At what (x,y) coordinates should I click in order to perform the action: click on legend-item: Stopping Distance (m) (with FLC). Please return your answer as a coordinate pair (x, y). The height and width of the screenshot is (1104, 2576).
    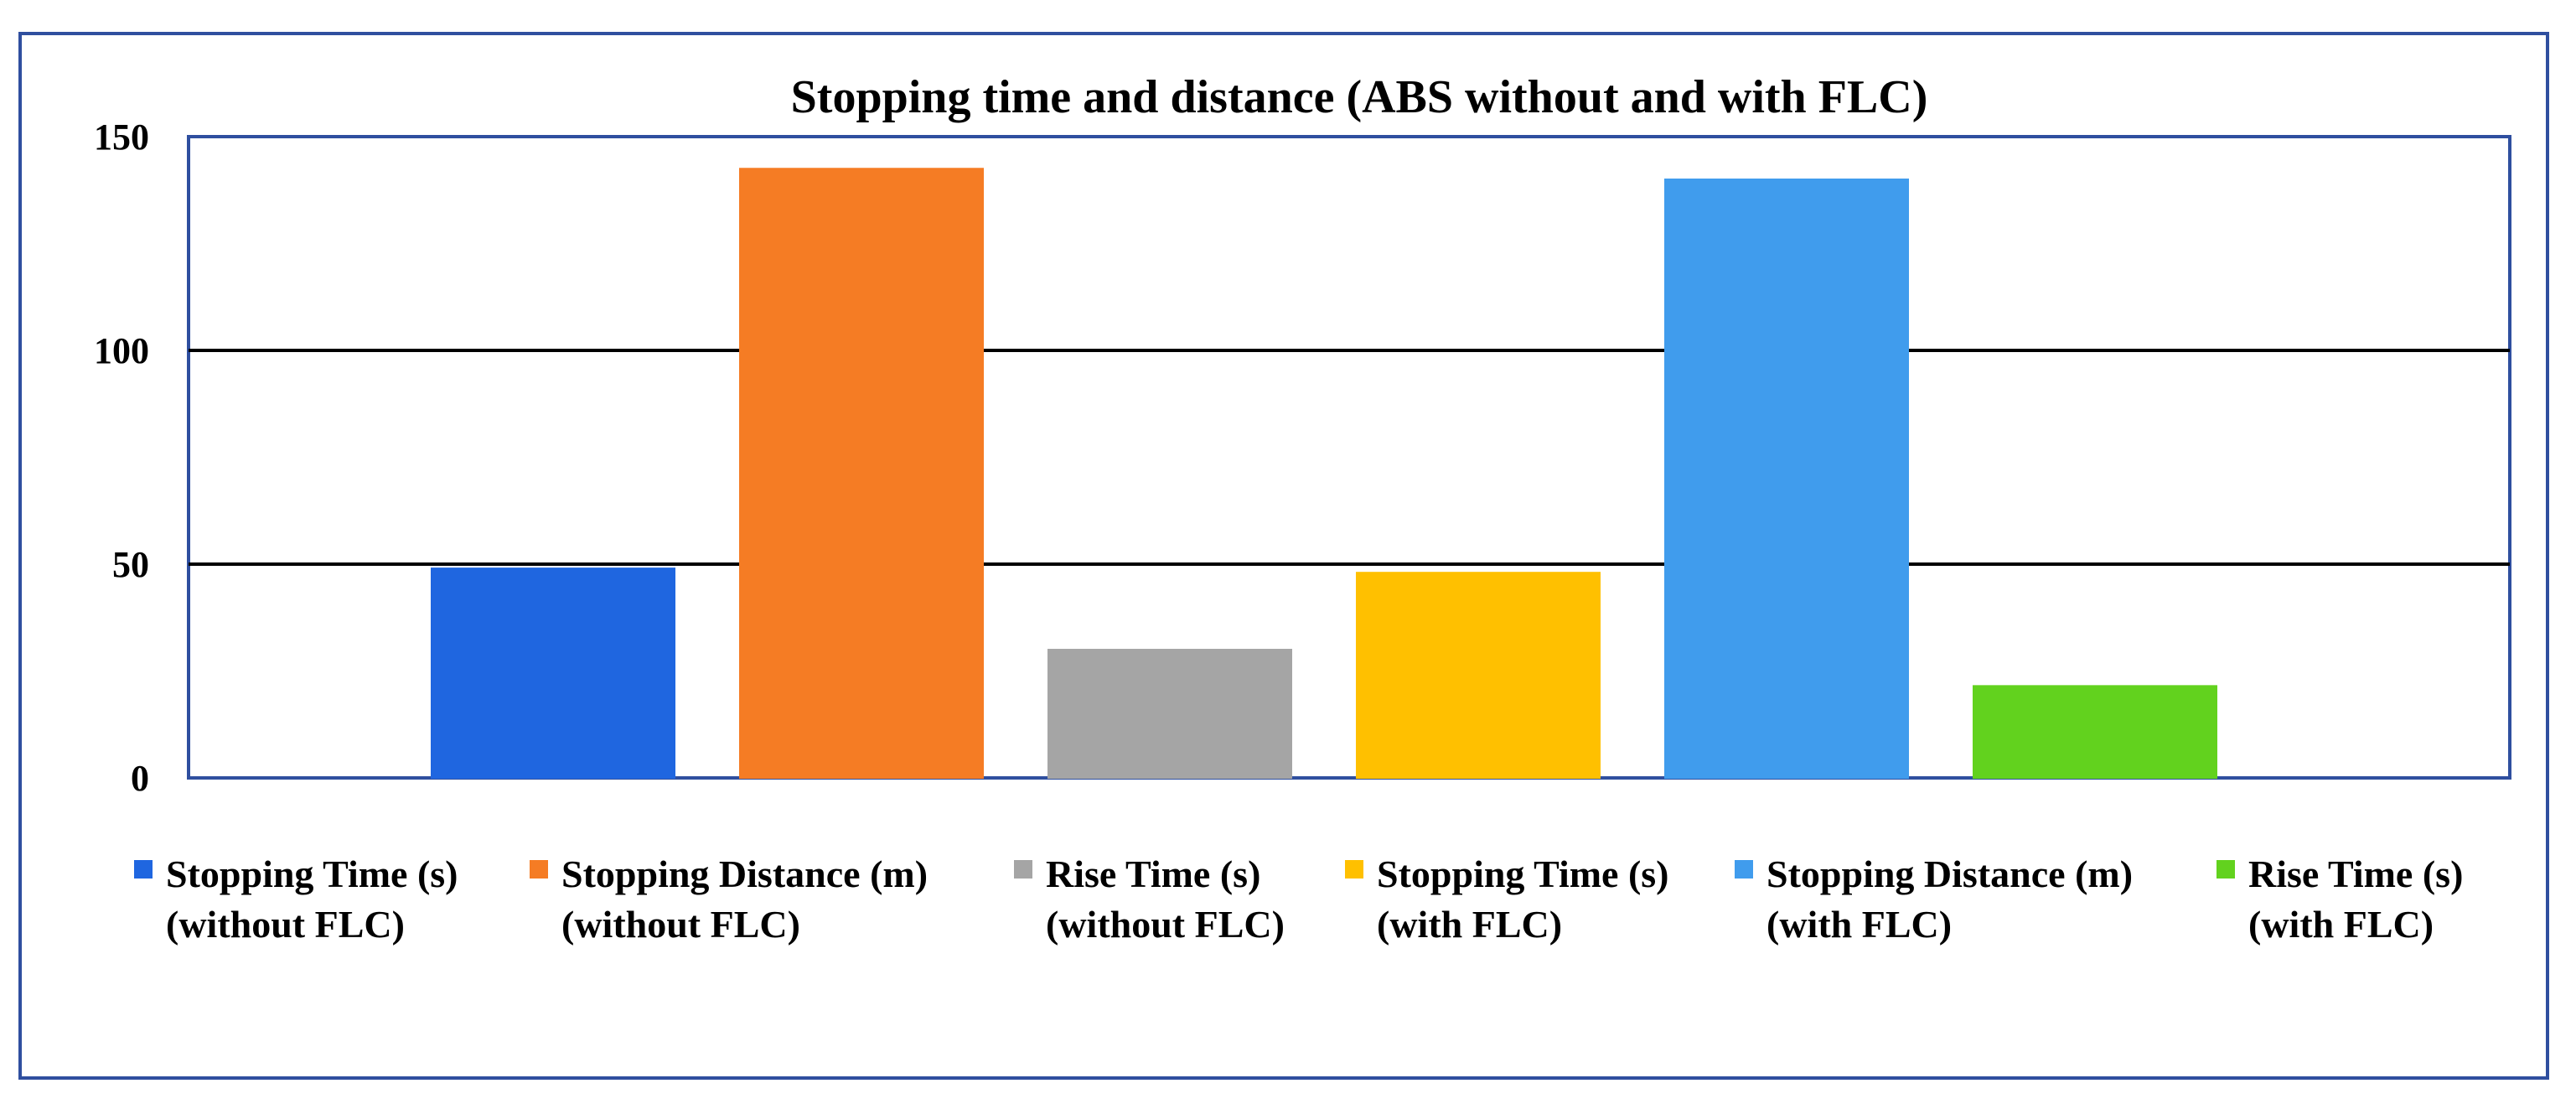
    Looking at the image, I should click on (1934, 900).